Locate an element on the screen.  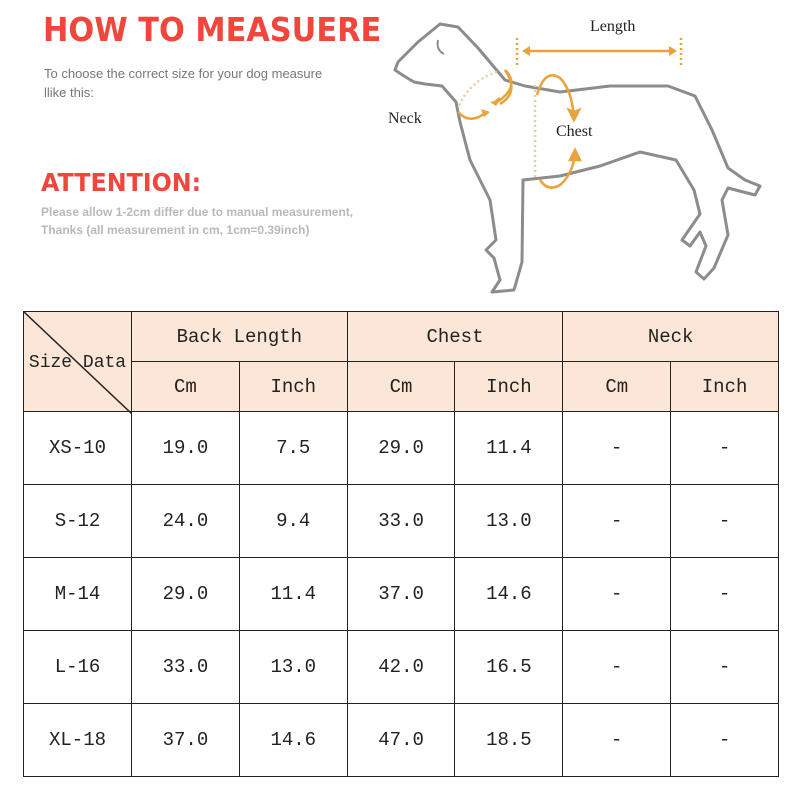
diagonal-divider is located at coordinates (78, 363).